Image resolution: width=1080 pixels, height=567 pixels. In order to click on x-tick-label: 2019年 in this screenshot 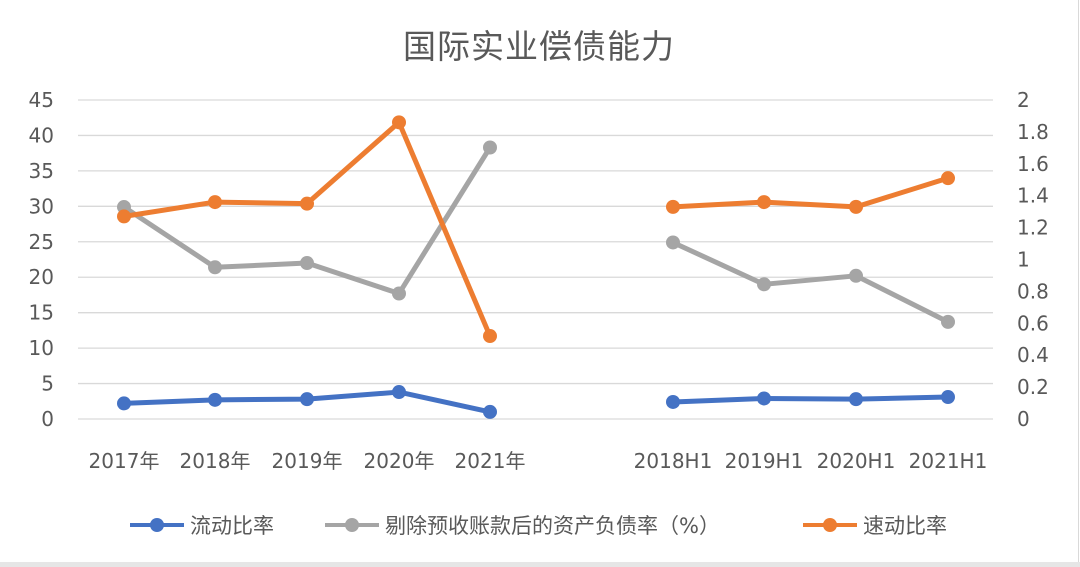, I will do `click(307, 461)`.